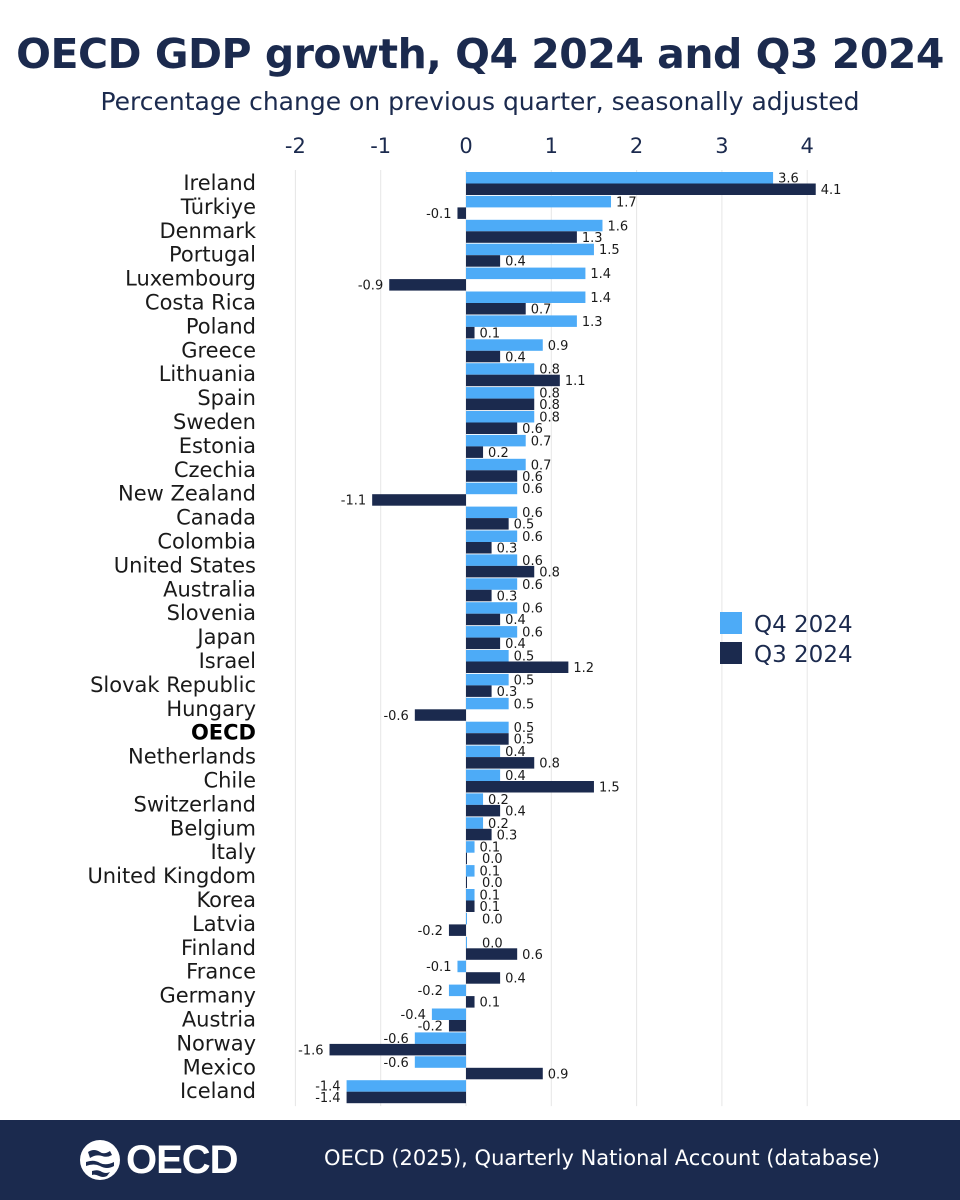 Image resolution: width=960 pixels, height=1200 pixels. What do you see at coordinates (626, 202) in the screenshot?
I see `data-label: 1.7` at bounding box center [626, 202].